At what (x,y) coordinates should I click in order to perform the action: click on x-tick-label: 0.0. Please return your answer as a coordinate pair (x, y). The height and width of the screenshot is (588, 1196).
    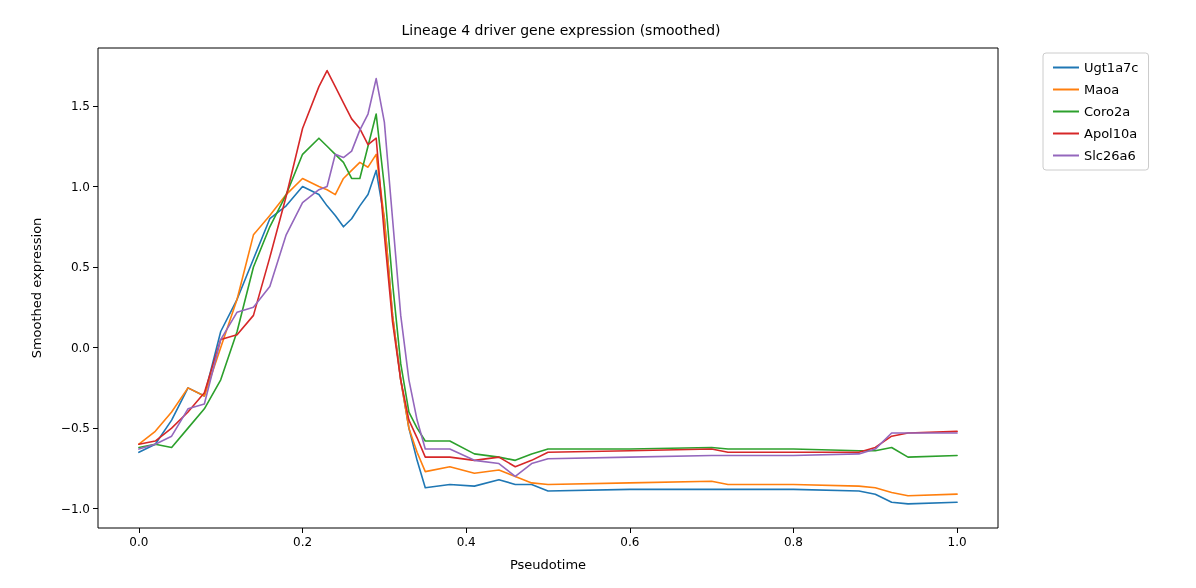
    Looking at the image, I should click on (139, 542).